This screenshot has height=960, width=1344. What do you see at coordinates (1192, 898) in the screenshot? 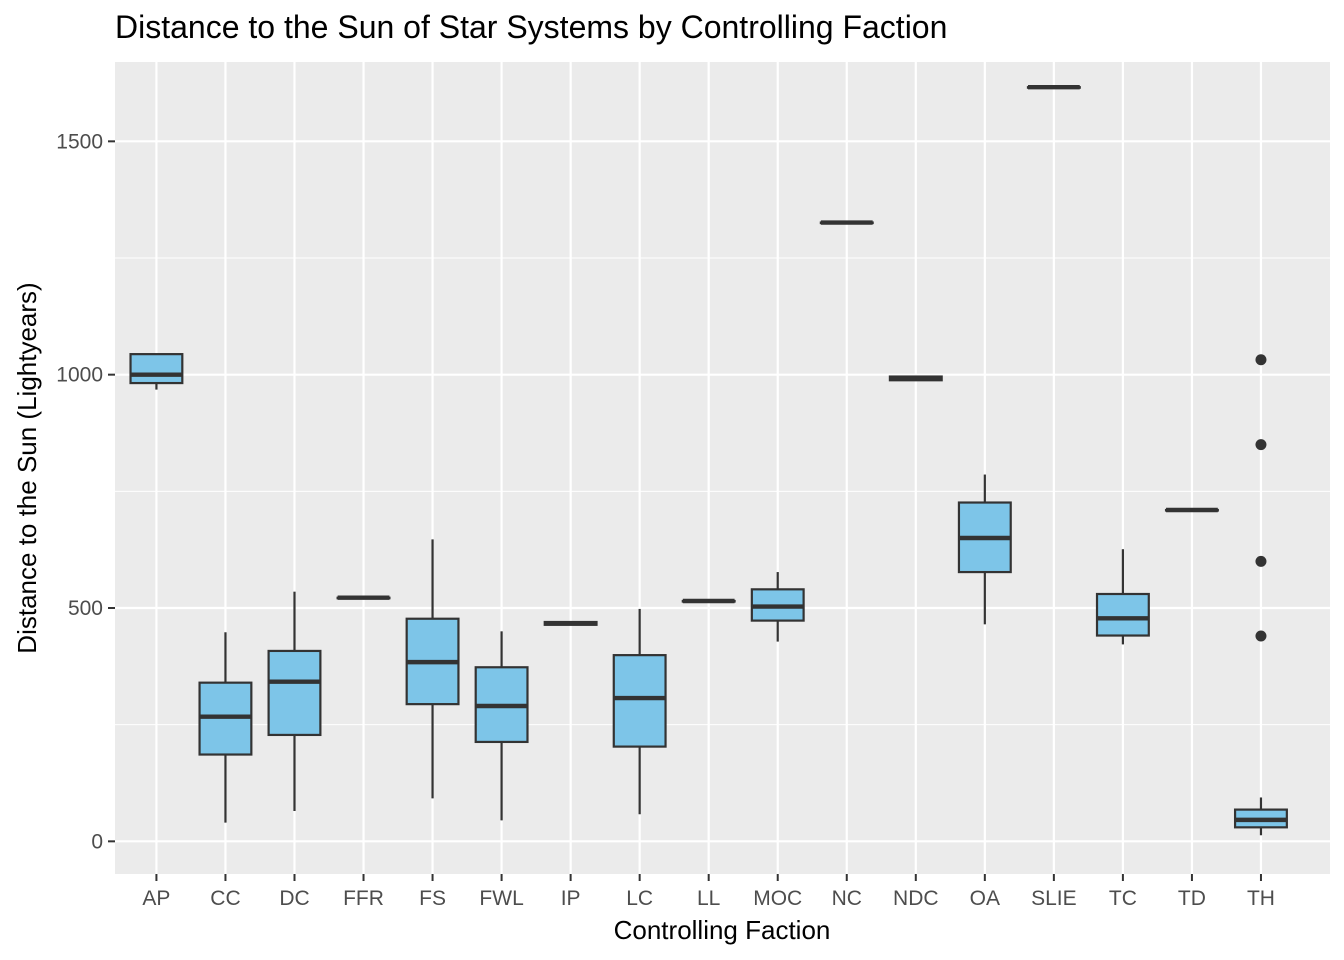
I see `x-tick-label: TD` at bounding box center [1192, 898].